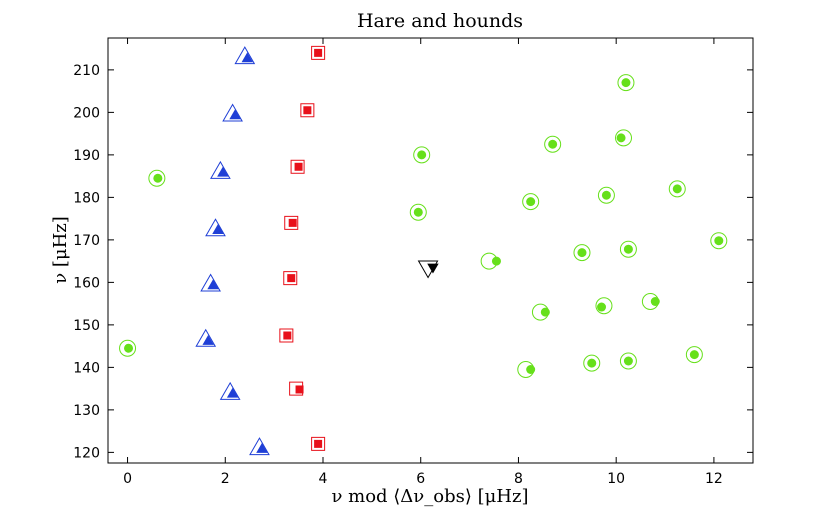 Image resolution: width=830 pixels, height=521 pixels. What do you see at coordinates (518, 479) in the screenshot?
I see `x-tick-label: 8` at bounding box center [518, 479].